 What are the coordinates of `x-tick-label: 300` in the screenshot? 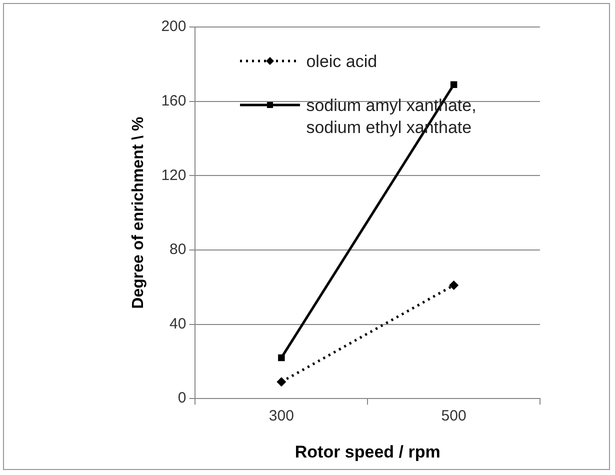 It's located at (281, 416).